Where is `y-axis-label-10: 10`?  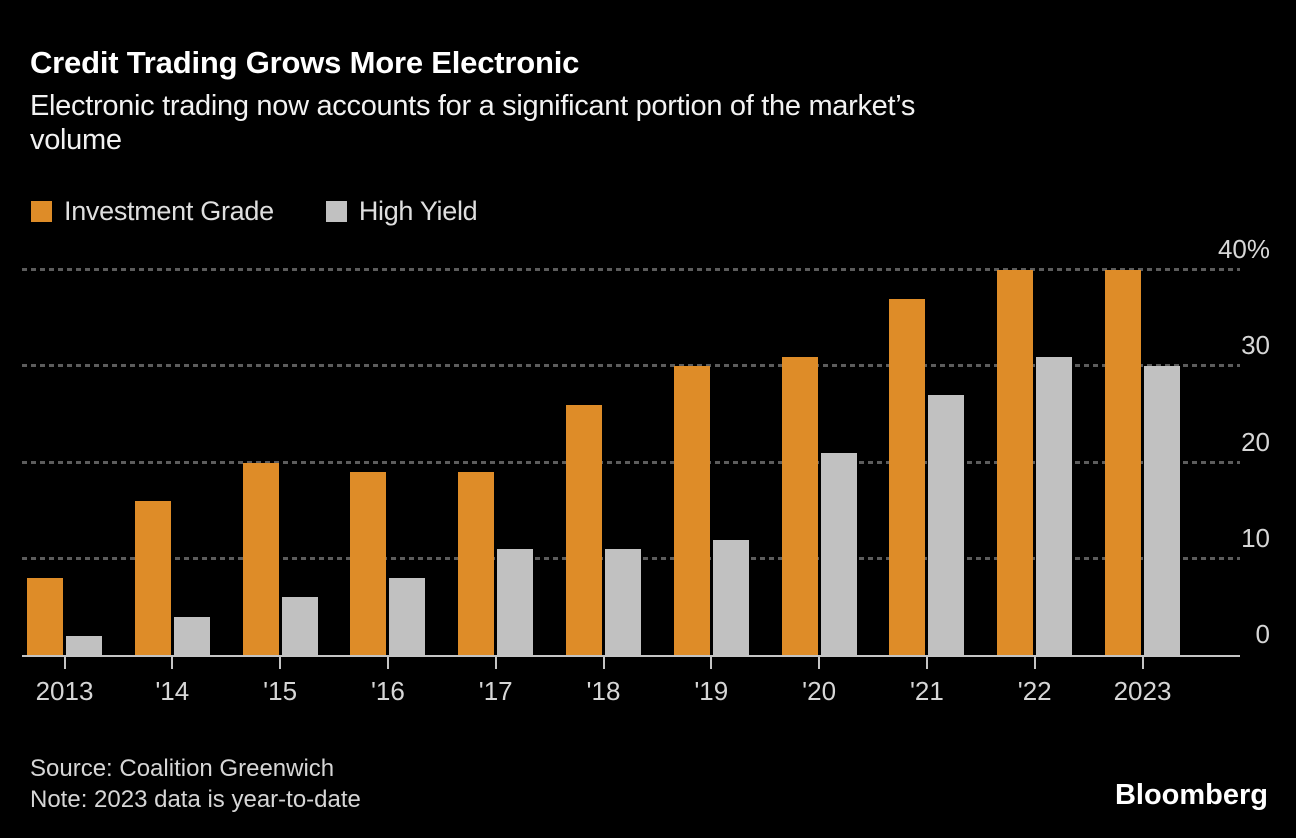 y-axis-label-10: 10 is located at coordinates (1255, 537).